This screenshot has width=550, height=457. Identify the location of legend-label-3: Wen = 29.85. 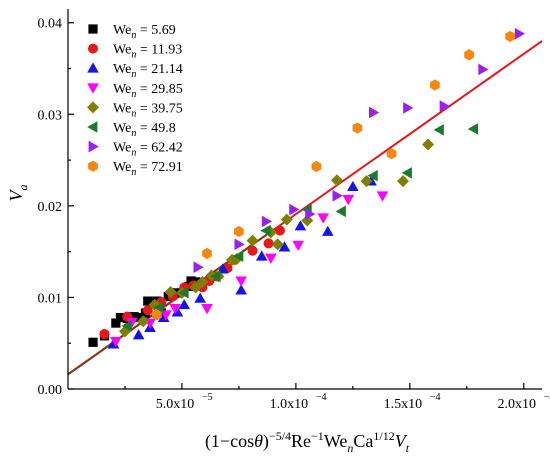
(148, 91).